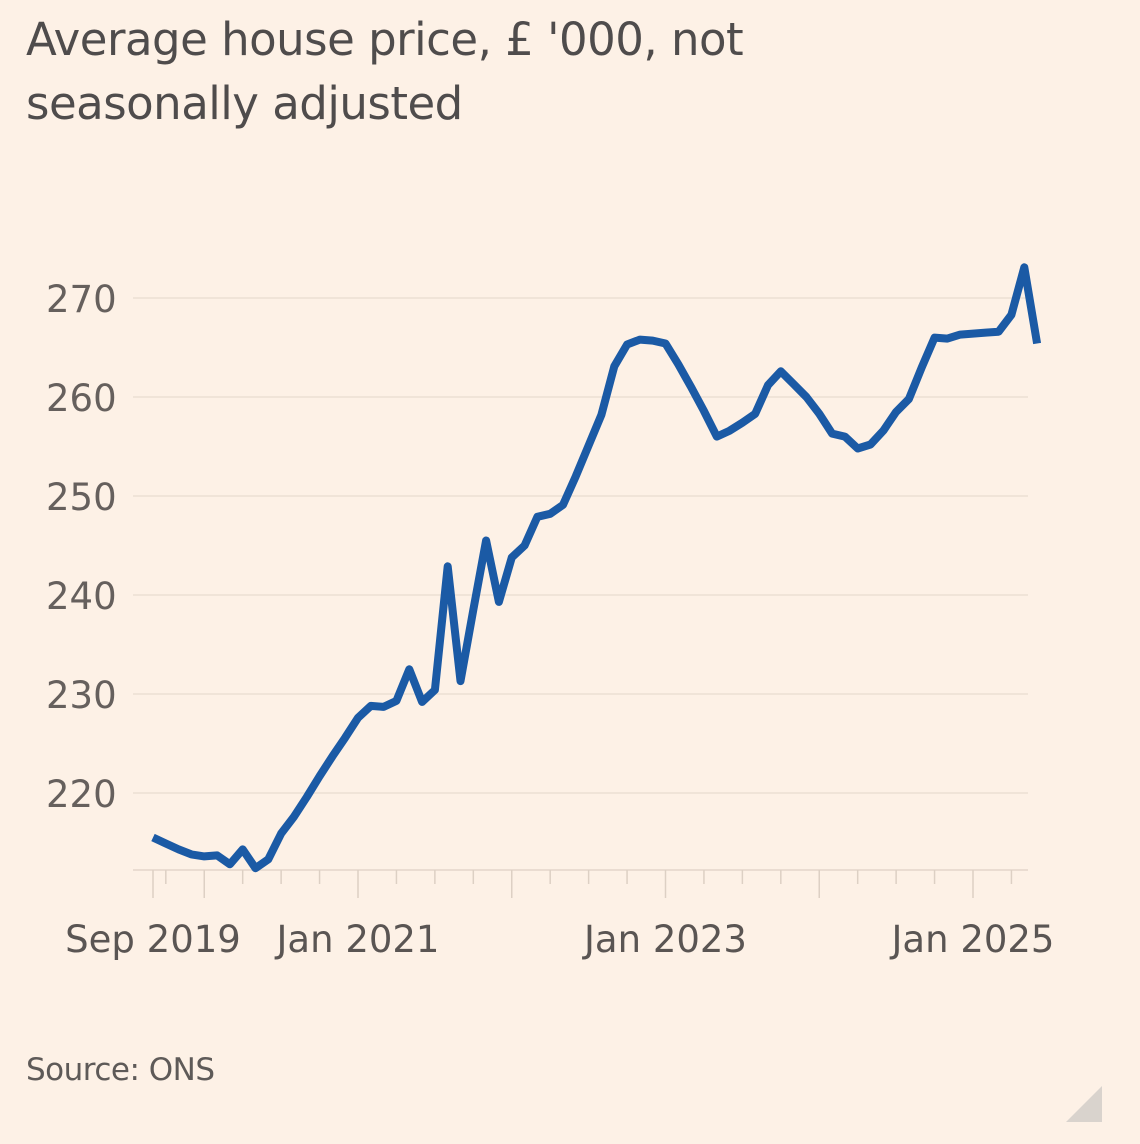  I want to click on x-tick-label: Jan 2023, so click(664, 939).